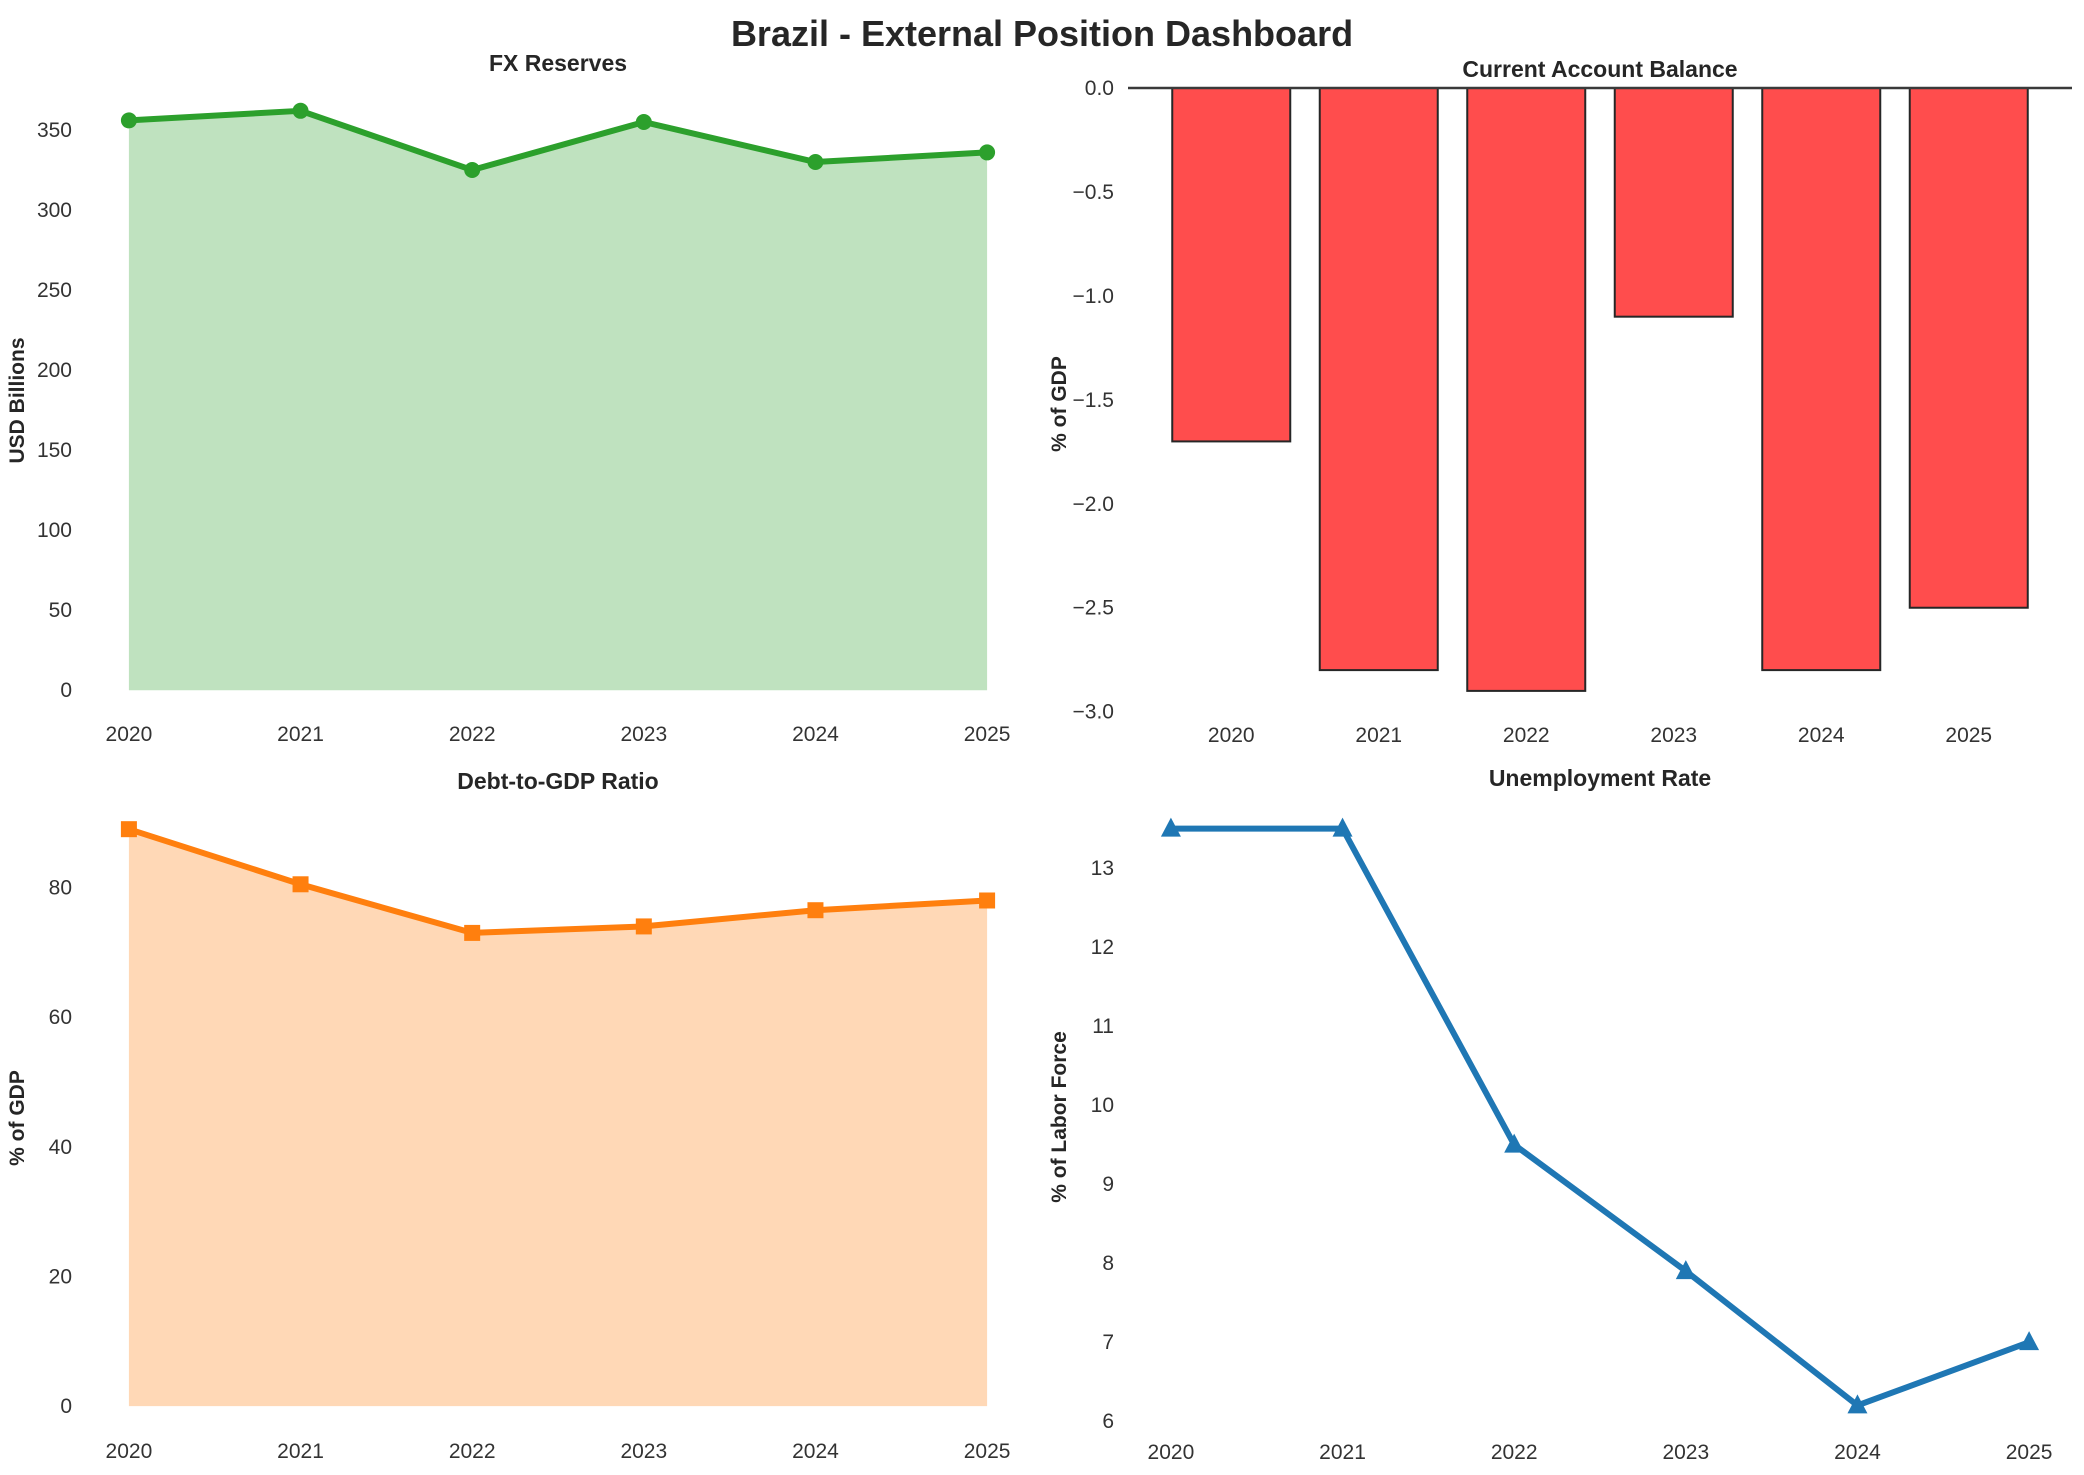  Describe the element at coordinates (1102, 868) in the screenshot. I see `y-tick-label: 13` at that location.